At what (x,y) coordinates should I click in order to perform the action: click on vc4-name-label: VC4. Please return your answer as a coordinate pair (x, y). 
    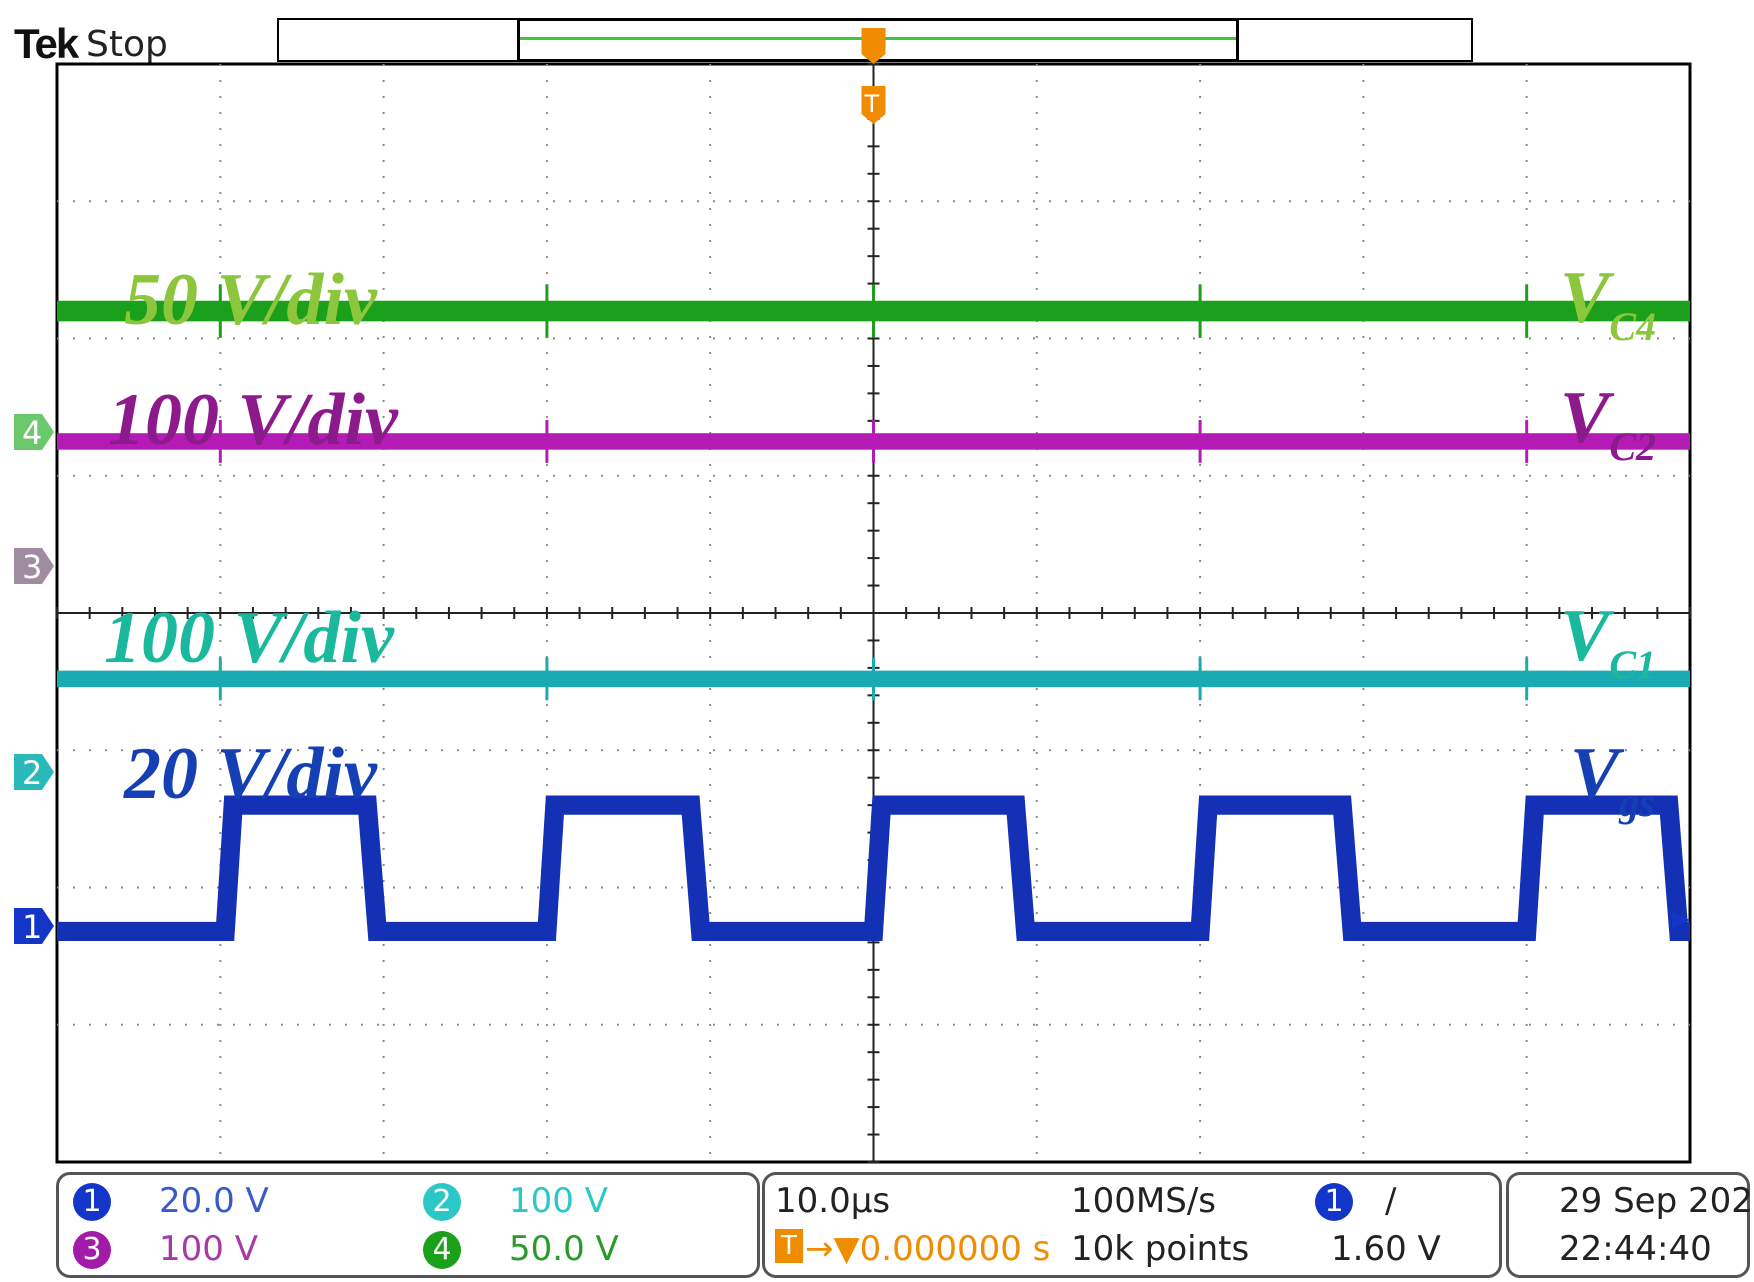
    Looking at the image, I should click on (1608, 303).